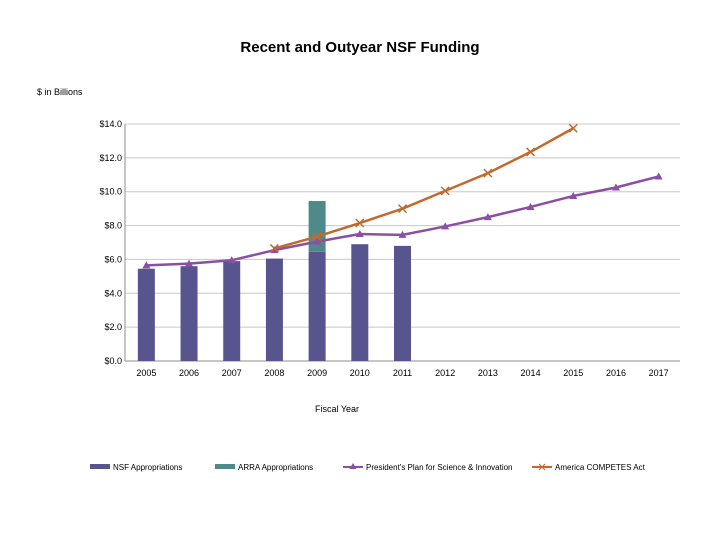  I want to click on y-tick-label: $10.0, so click(110, 192).